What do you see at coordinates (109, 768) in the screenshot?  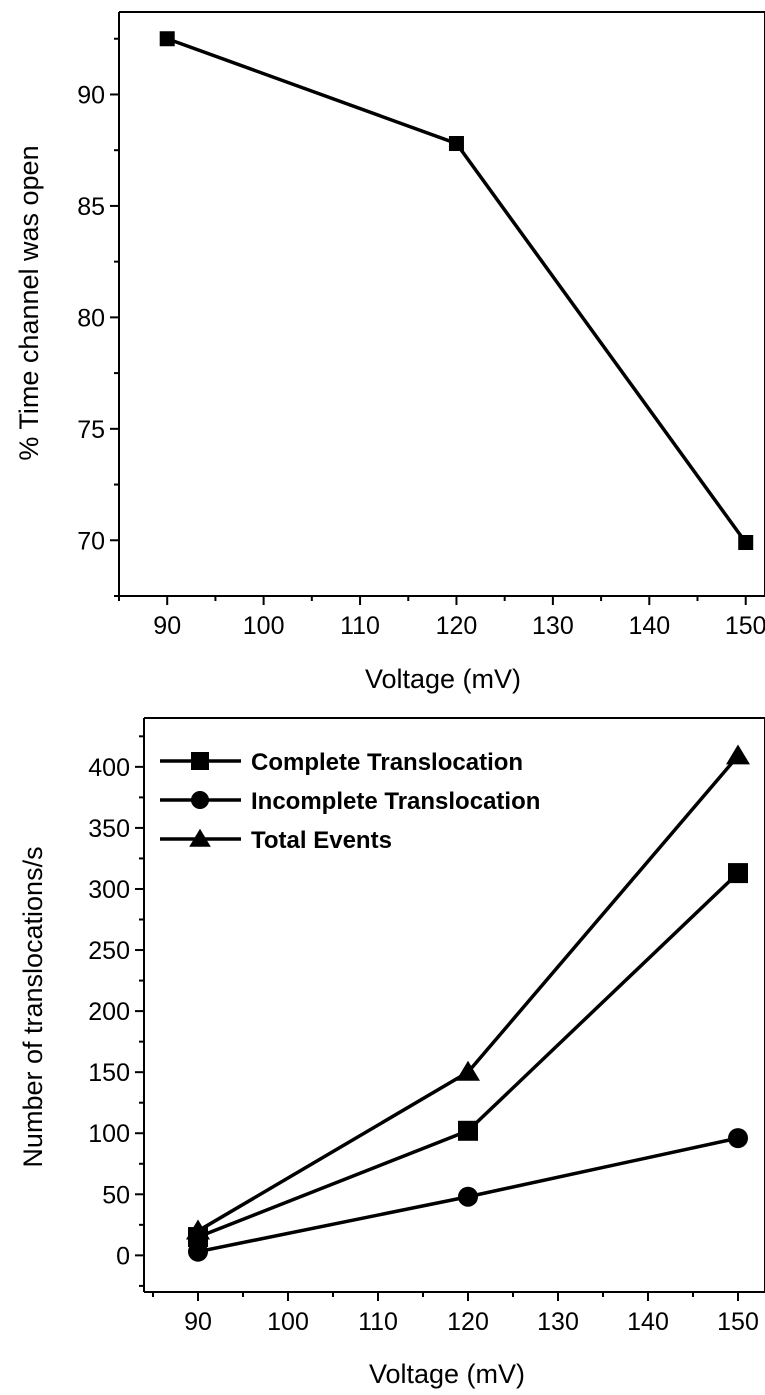 I see `chart2-y-tick-label: 400` at bounding box center [109, 768].